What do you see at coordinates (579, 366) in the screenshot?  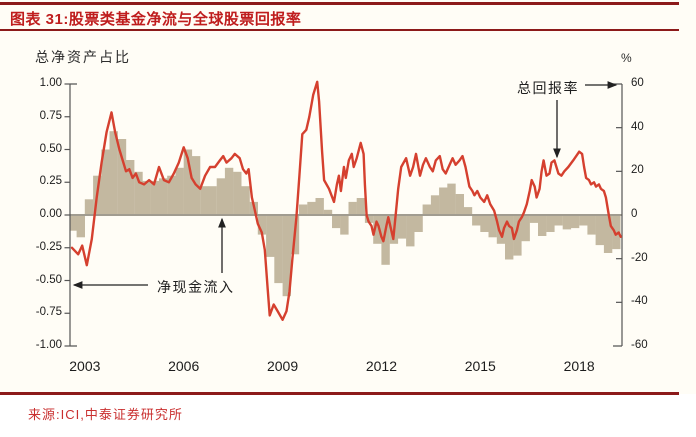 I see `x-axis-tick-label: 2018` at bounding box center [579, 366].